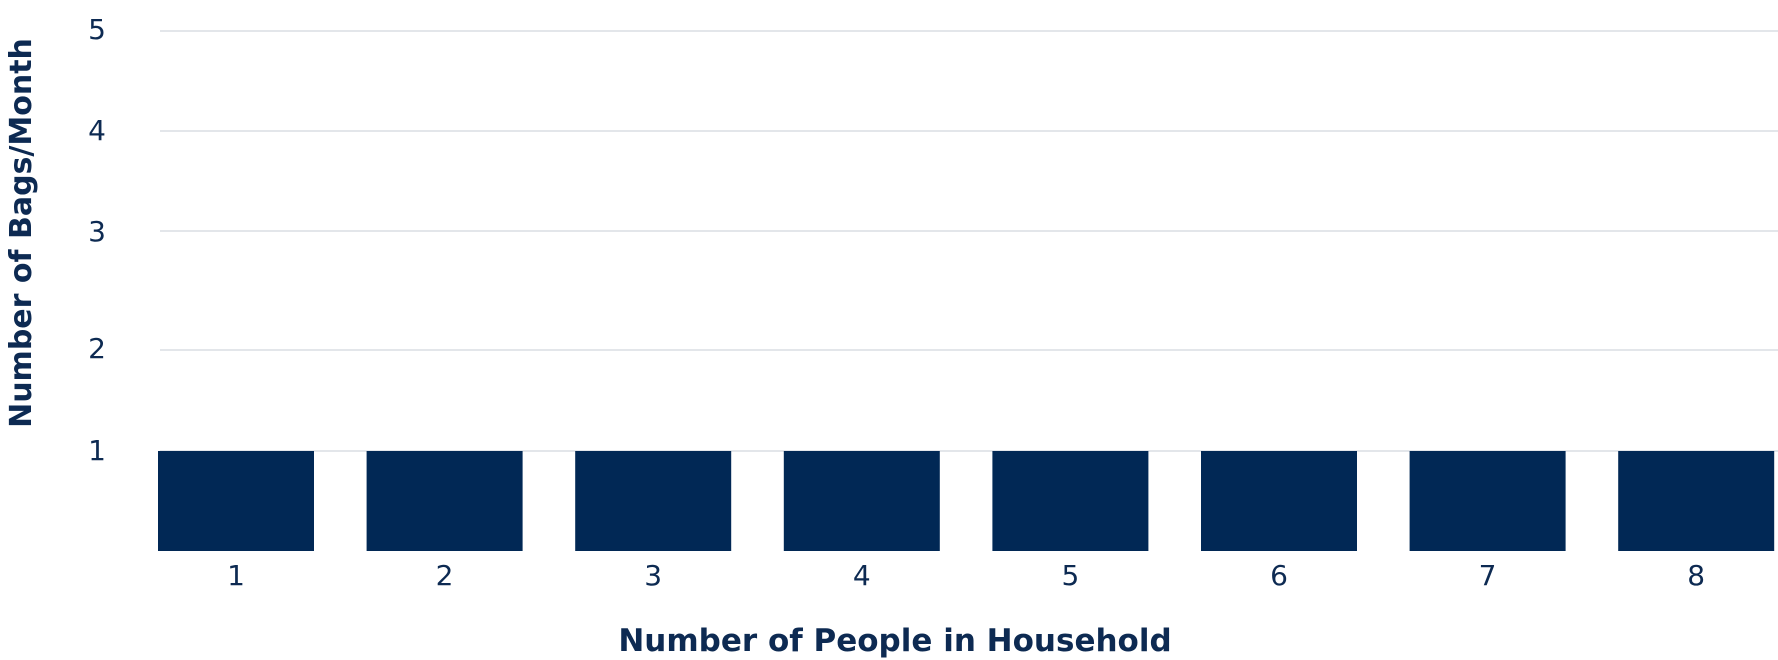  What do you see at coordinates (1696, 575) in the screenshot?
I see `x-tick-label-8: 8` at bounding box center [1696, 575].